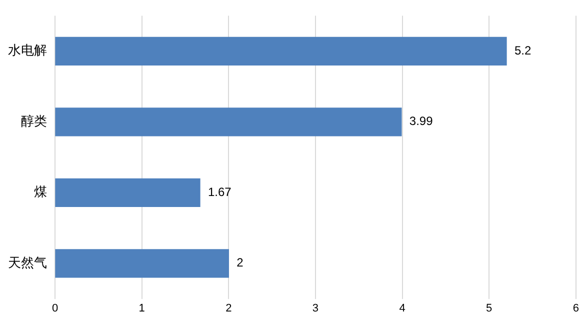 This screenshot has height=322, width=582. Describe the element at coordinates (40, 192) in the screenshot. I see `y-tick-label: 煤` at that location.